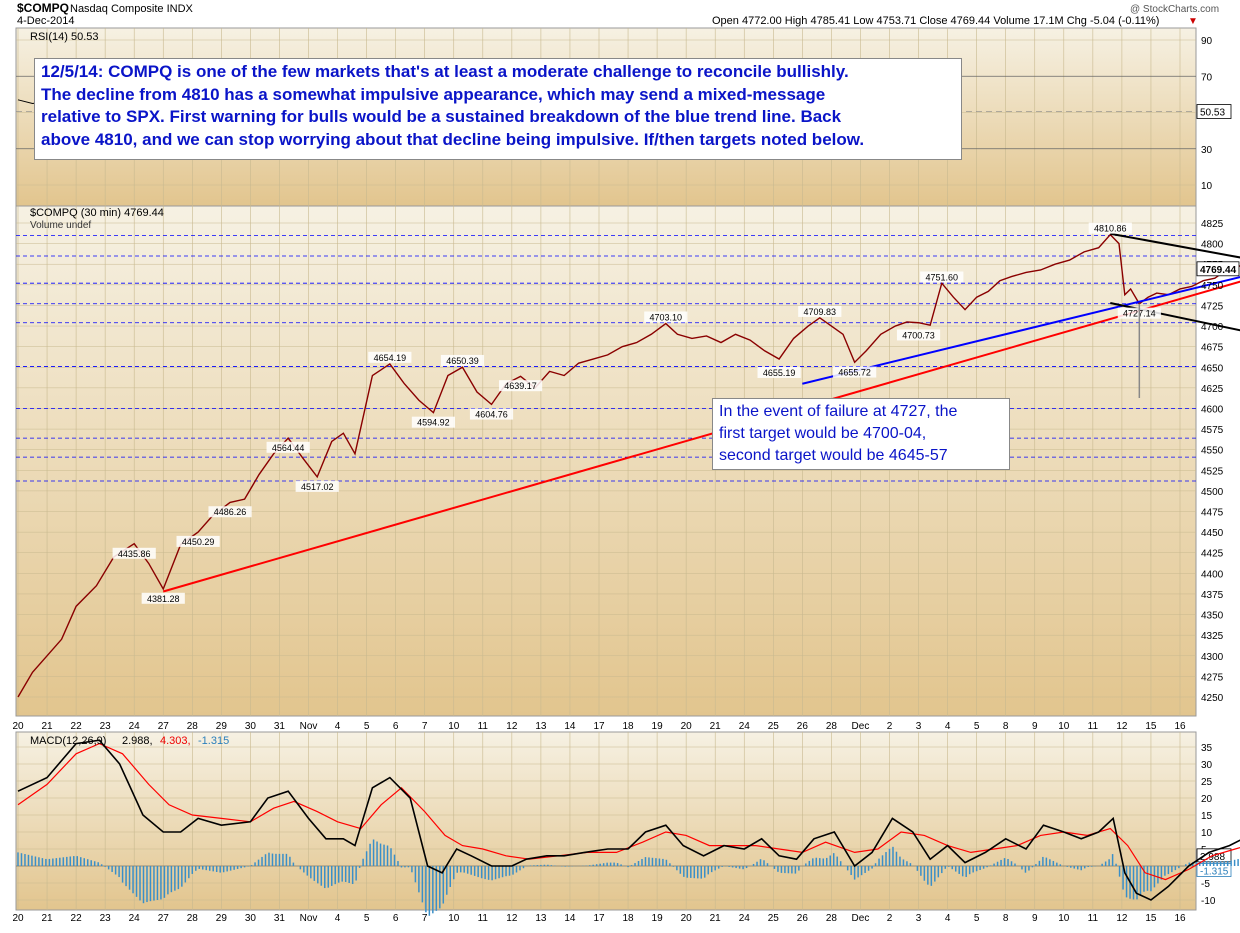 The width and height of the screenshot is (1240, 933). What do you see at coordinates (1180, 726) in the screenshot?
I see `x-tick-label: 16` at bounding box center [1180, 726].